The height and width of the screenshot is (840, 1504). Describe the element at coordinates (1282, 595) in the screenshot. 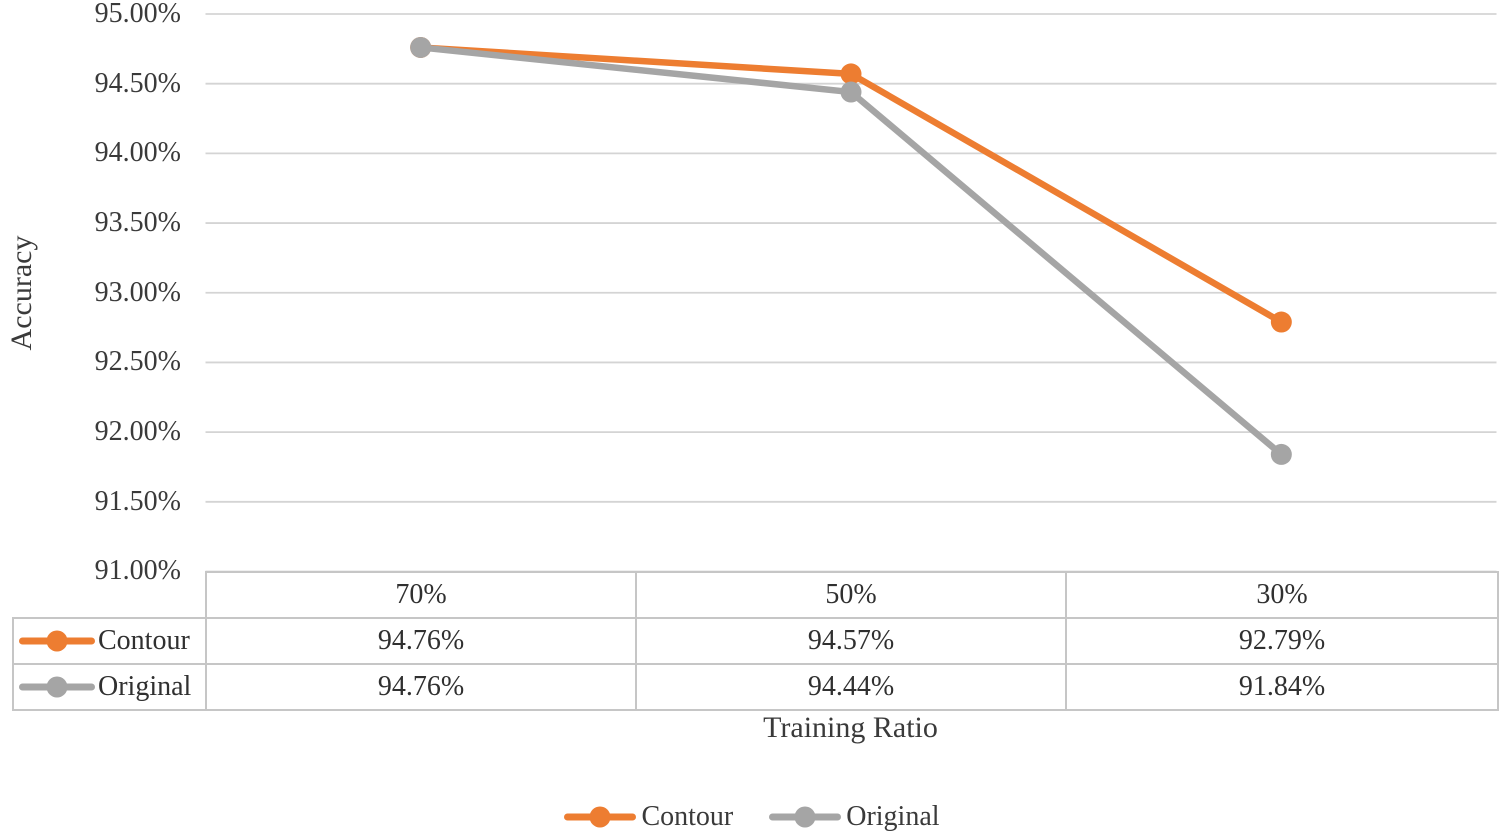

I see `table-header-cell: 30%` at that location.